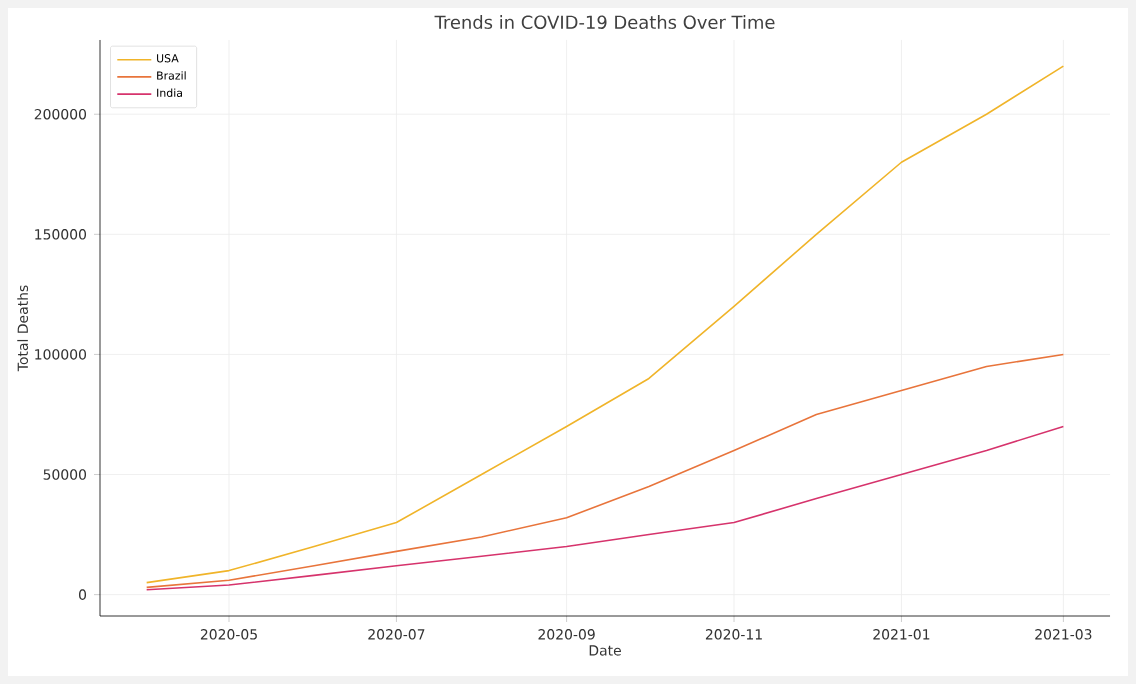 The image size is (1136, 684). Describe the element at coordinates (604, 22) in the screenshot. I see `chart-title: Trends in COVID-19 Deaths Over Time` at that location.